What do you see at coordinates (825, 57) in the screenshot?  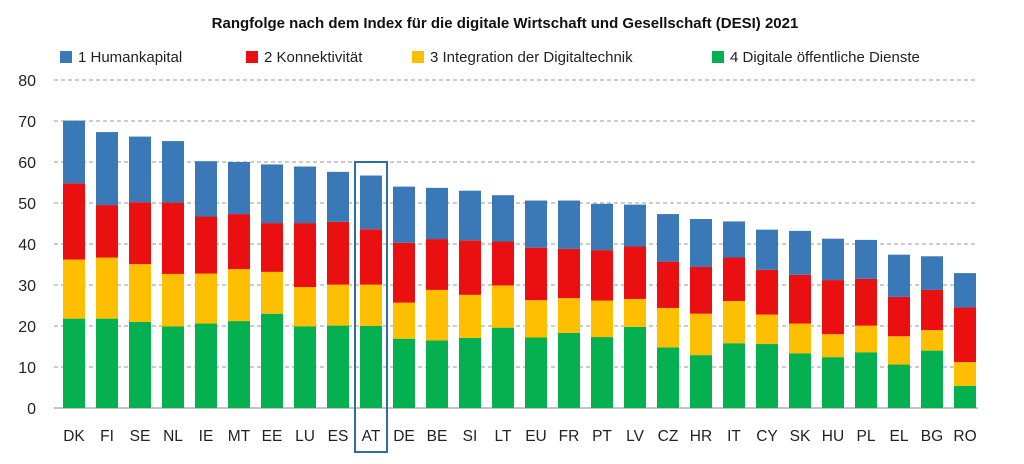 I see `legend-label-oeffentliche: 4 Digitale öffentliche Dienste` at bounding box center [825, 57].